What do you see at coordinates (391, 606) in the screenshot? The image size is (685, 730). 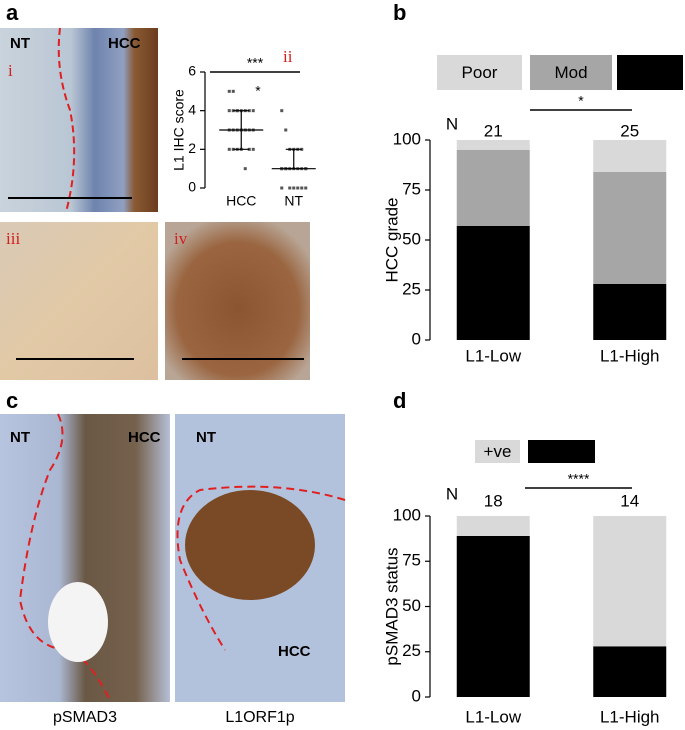 I see `y-axis-label: pSMAD3 status` at bounding box center [391, 606].